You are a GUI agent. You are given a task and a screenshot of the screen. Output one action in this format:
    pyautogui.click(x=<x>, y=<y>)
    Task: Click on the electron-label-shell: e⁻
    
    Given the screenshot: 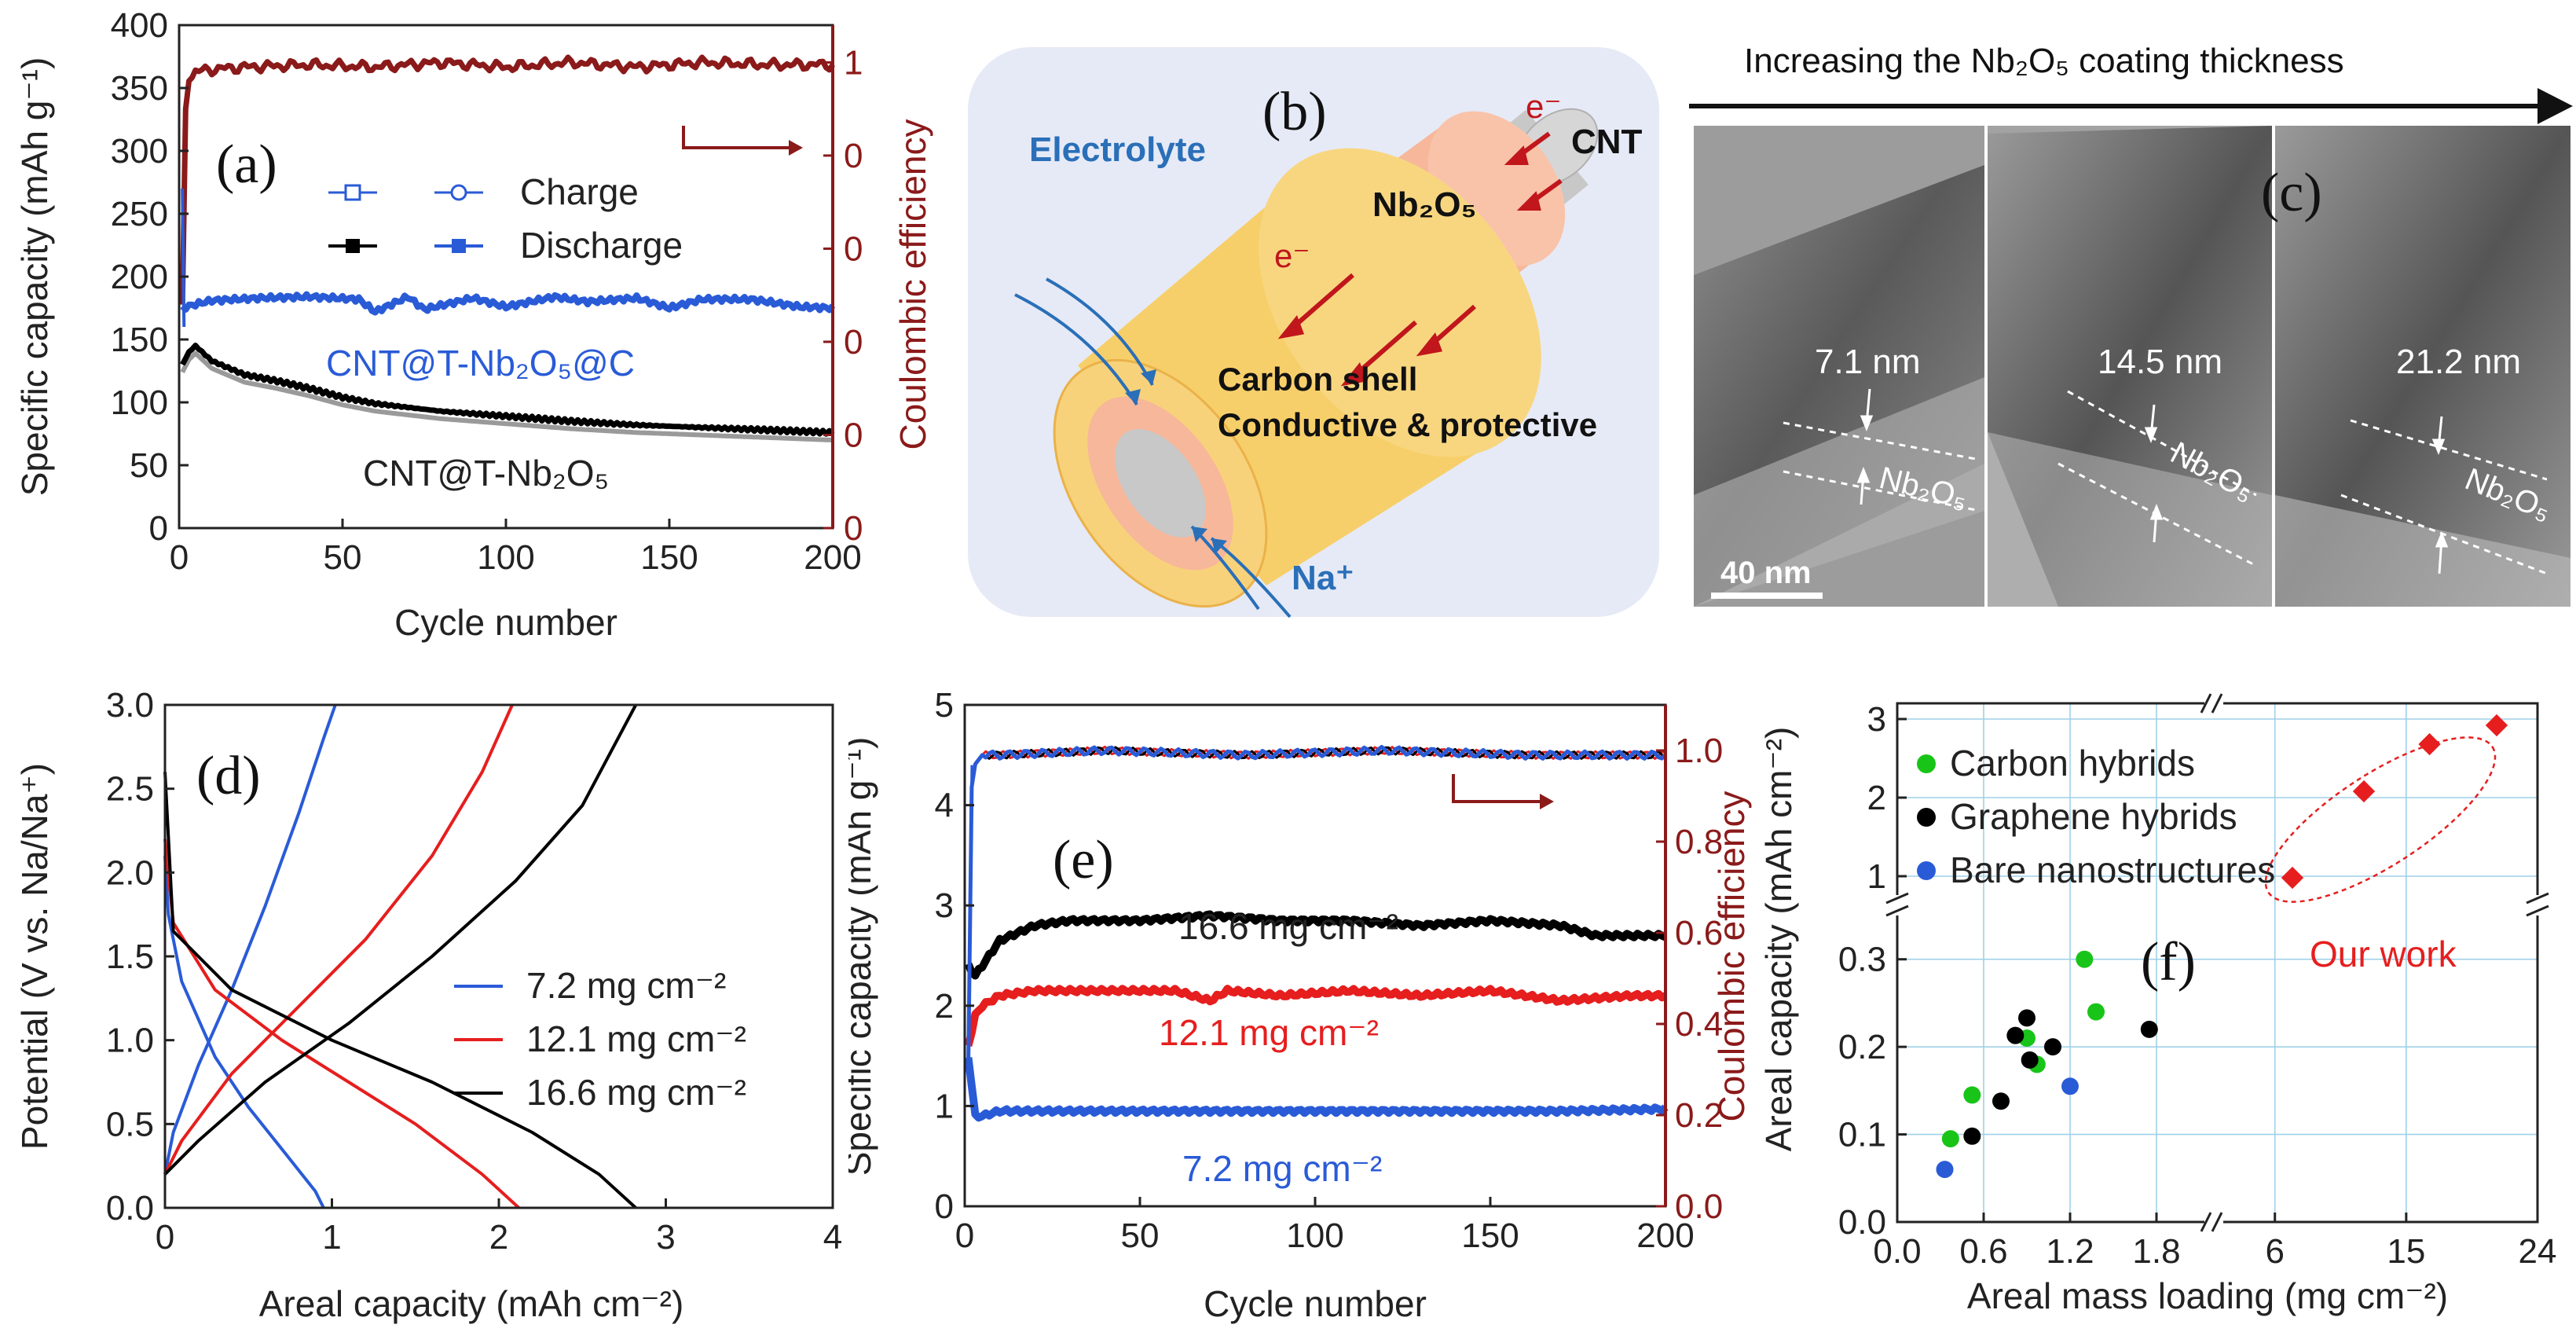 What is the action you would take?
    pyautogui.click(x=1292, y=255)
    